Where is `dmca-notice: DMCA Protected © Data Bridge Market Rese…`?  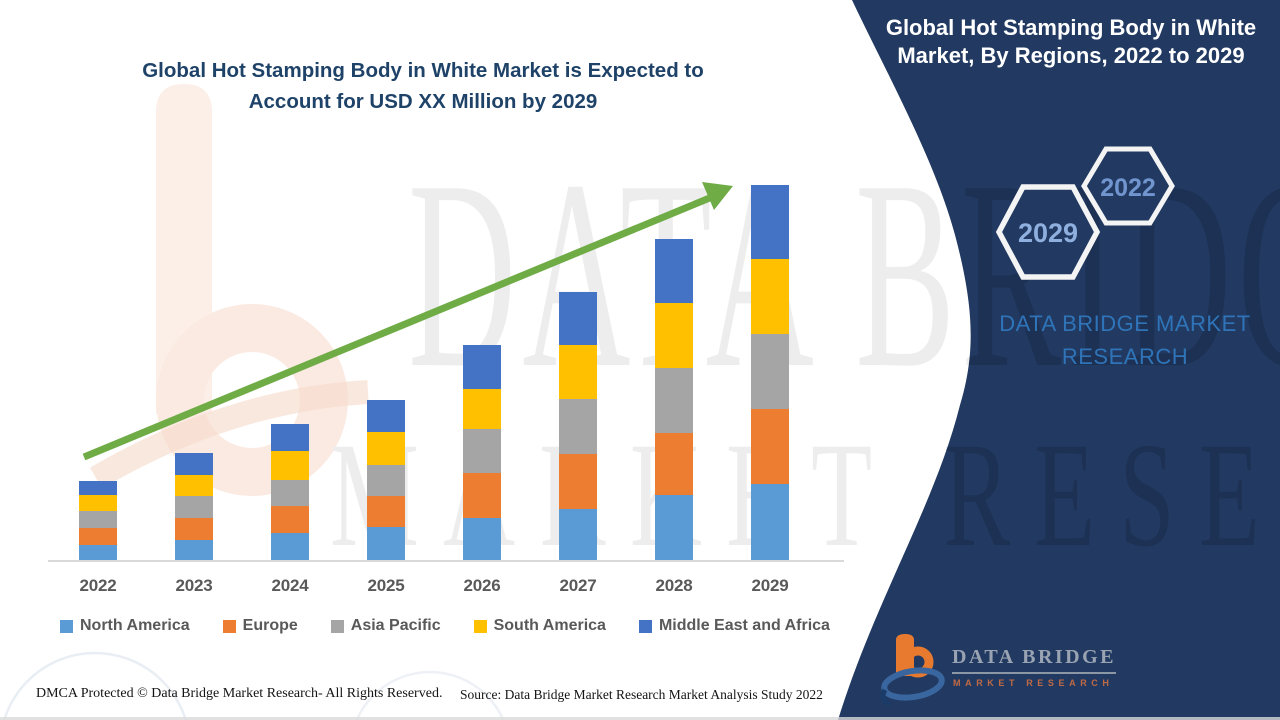
dmca-notice: DMCA Protected © Data Bridge Market Rese… is located at coordinates (239, 693).